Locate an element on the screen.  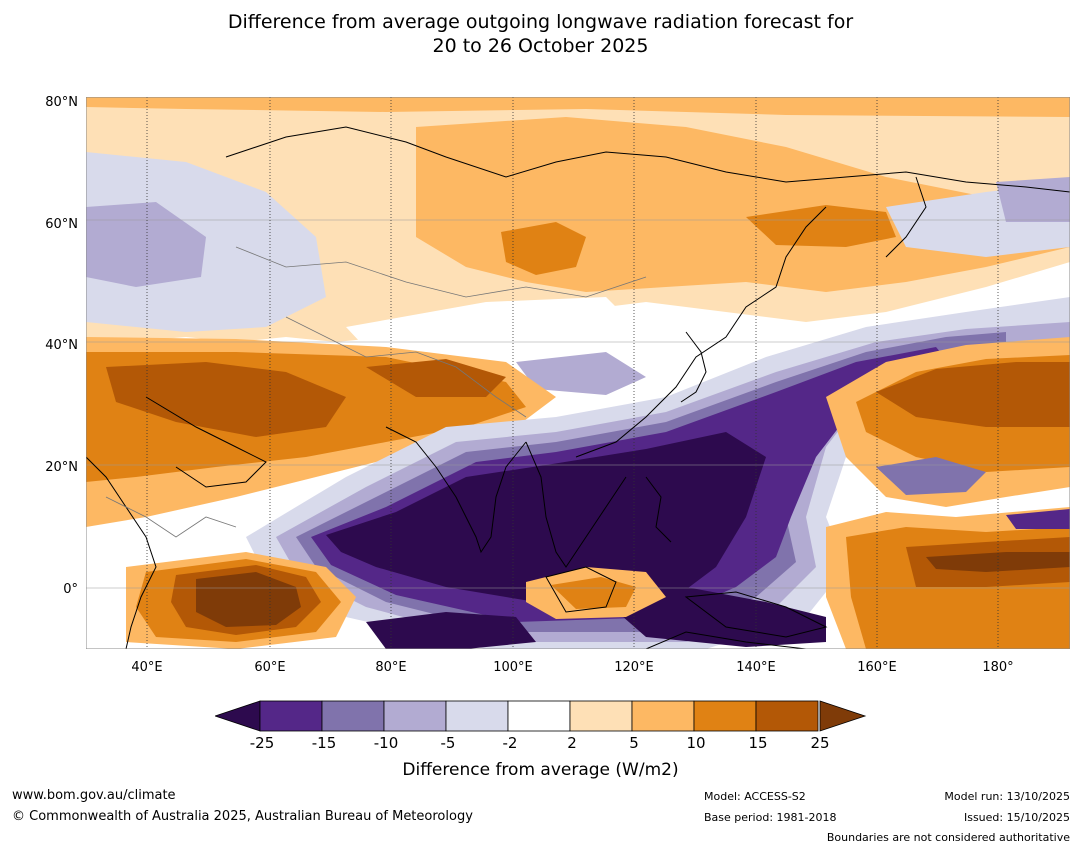
coastline-japan is located at coordinates (693, 367).